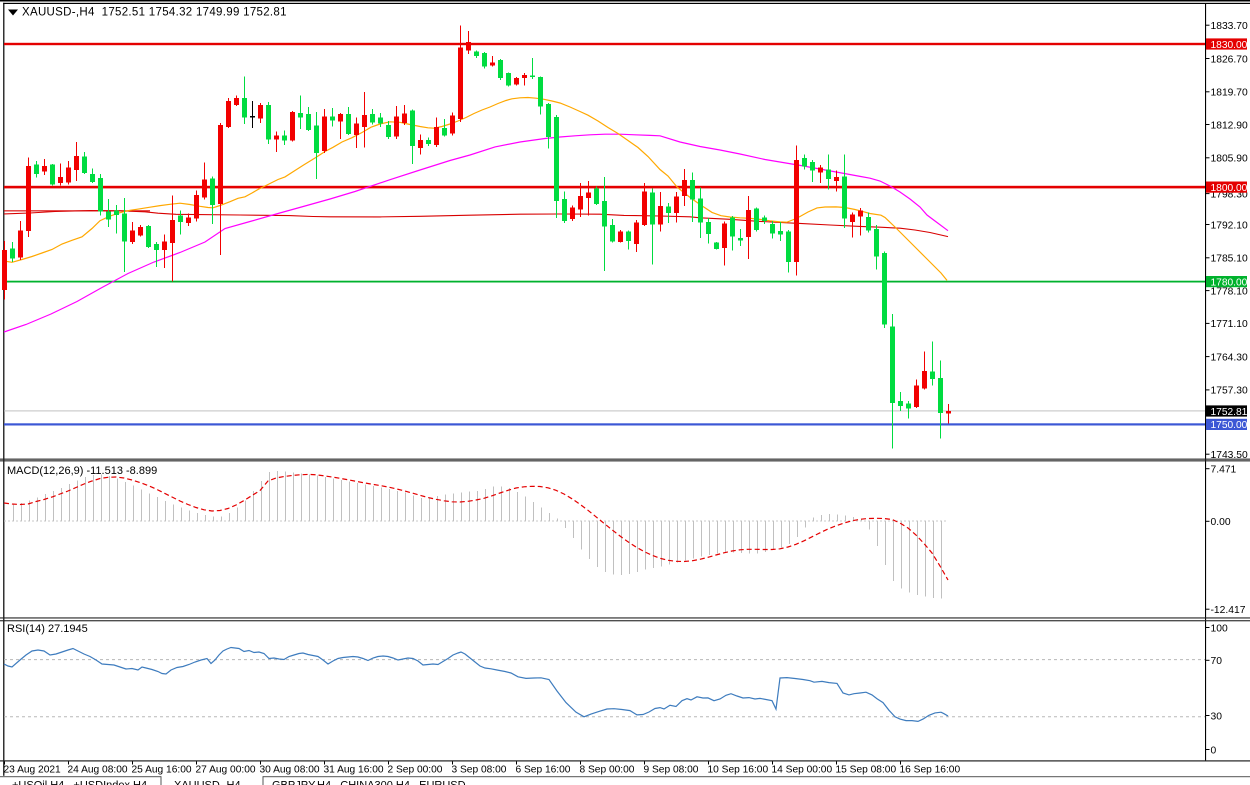  Describe the element at coordinates (47, 629) in the screenshot. I see `svg-text: RSI(14) 27.1945` at that location.